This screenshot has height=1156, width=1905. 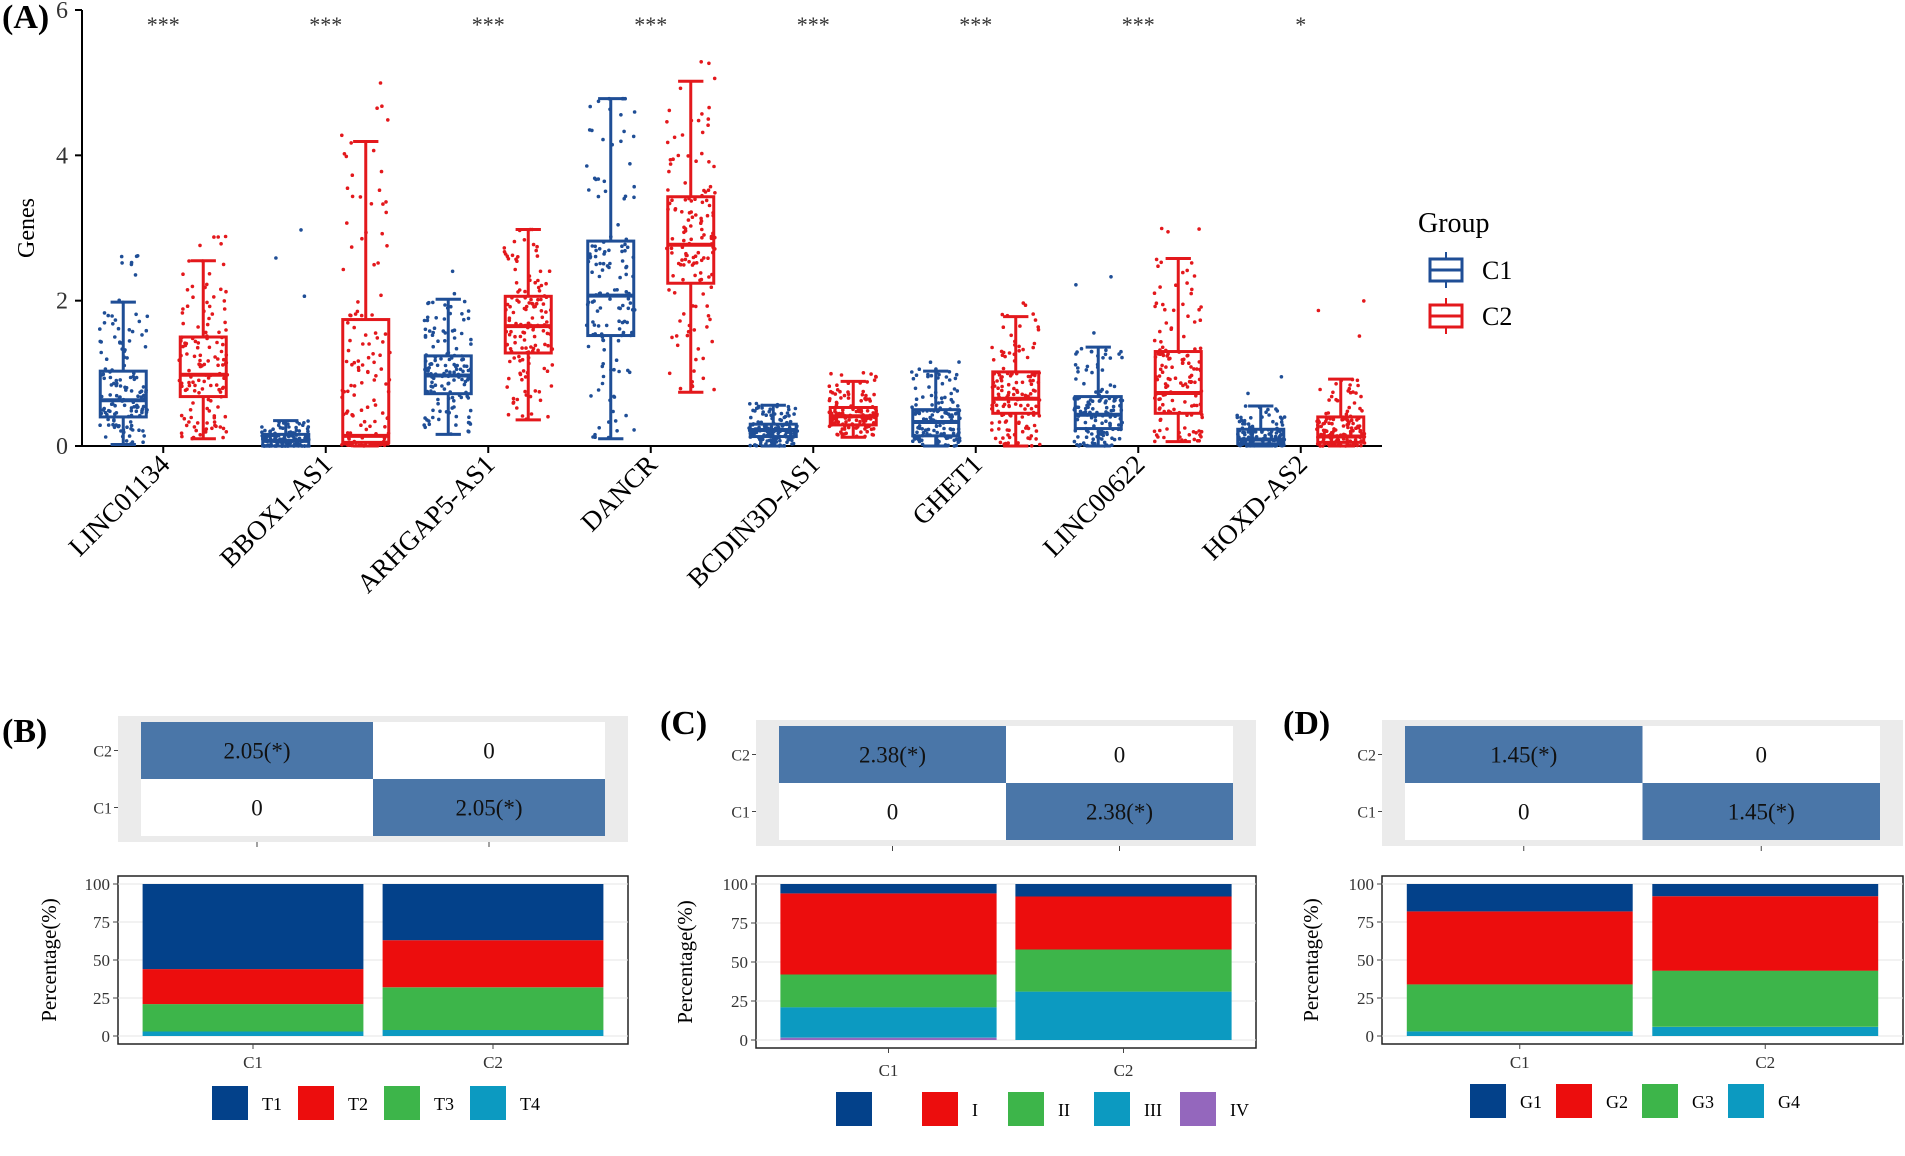 I want to click on heatmap-cell-value: 0, so click(x=893, y=812).